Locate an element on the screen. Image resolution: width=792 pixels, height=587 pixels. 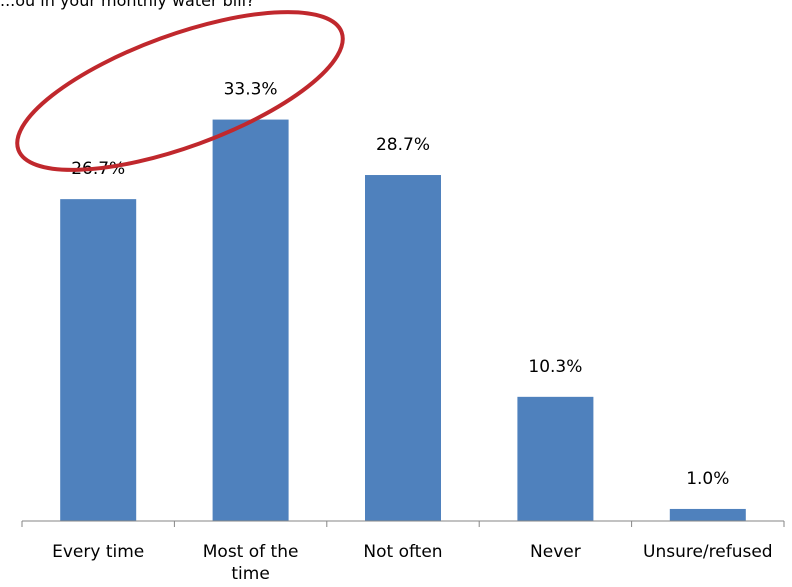
data-label-4: 10.3% is located at coordinates (555, 367).